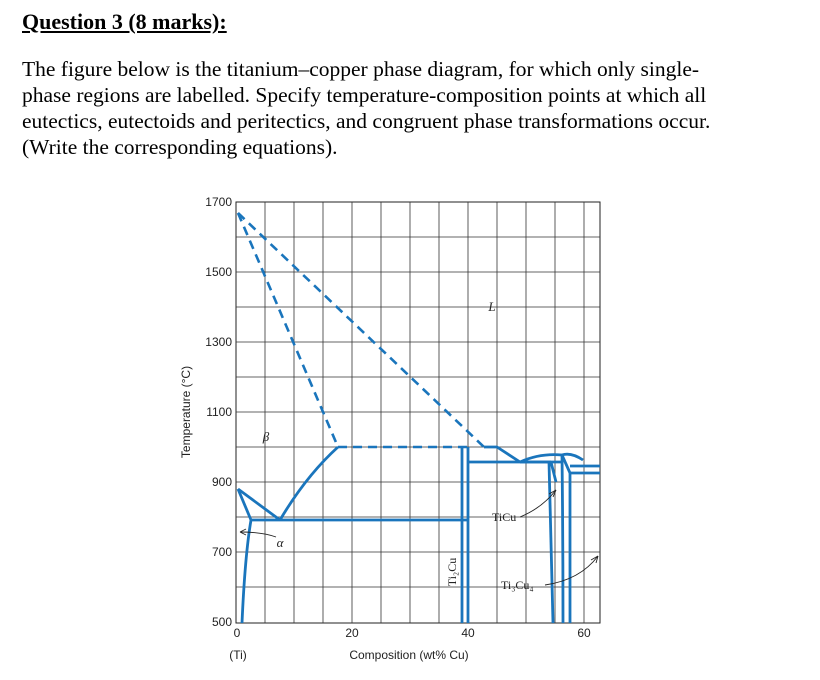  Describe the element at coordinates (218, 342) in the screenshot. I see `y-tick-1300: 1300` at that location.